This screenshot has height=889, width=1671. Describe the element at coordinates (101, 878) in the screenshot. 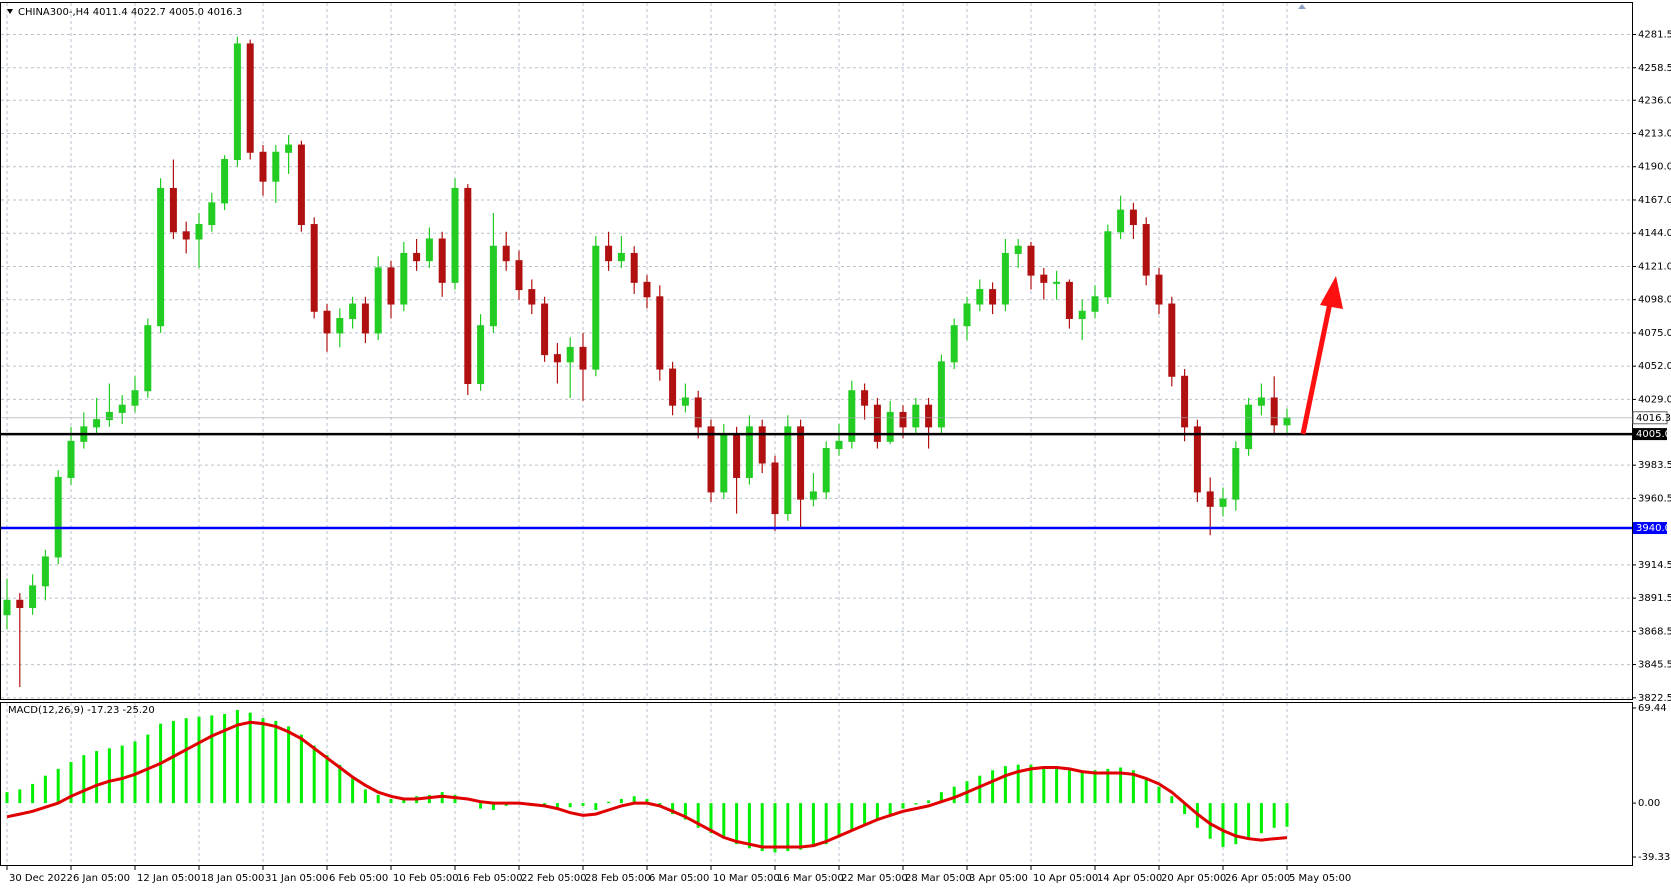

I see `x-tick-label: 6 Jan 05:00` at that location.